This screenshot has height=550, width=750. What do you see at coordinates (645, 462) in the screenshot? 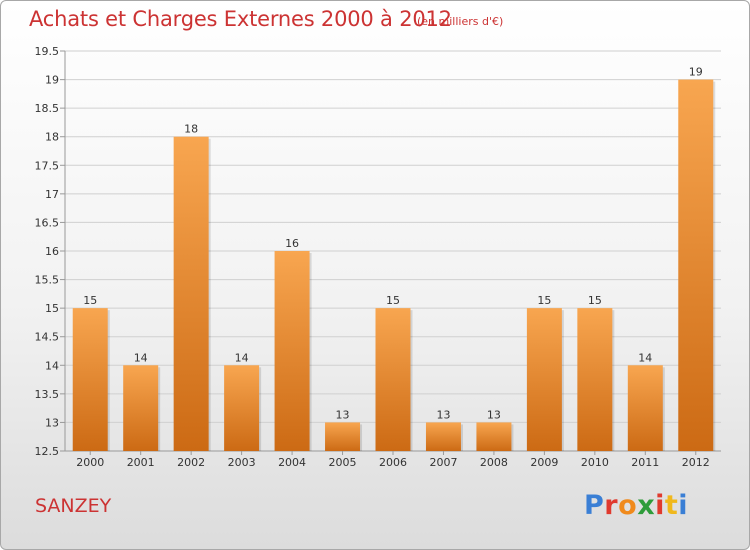
I see `x-tick-label-2011: 2011` at bounding box center [645, 462].